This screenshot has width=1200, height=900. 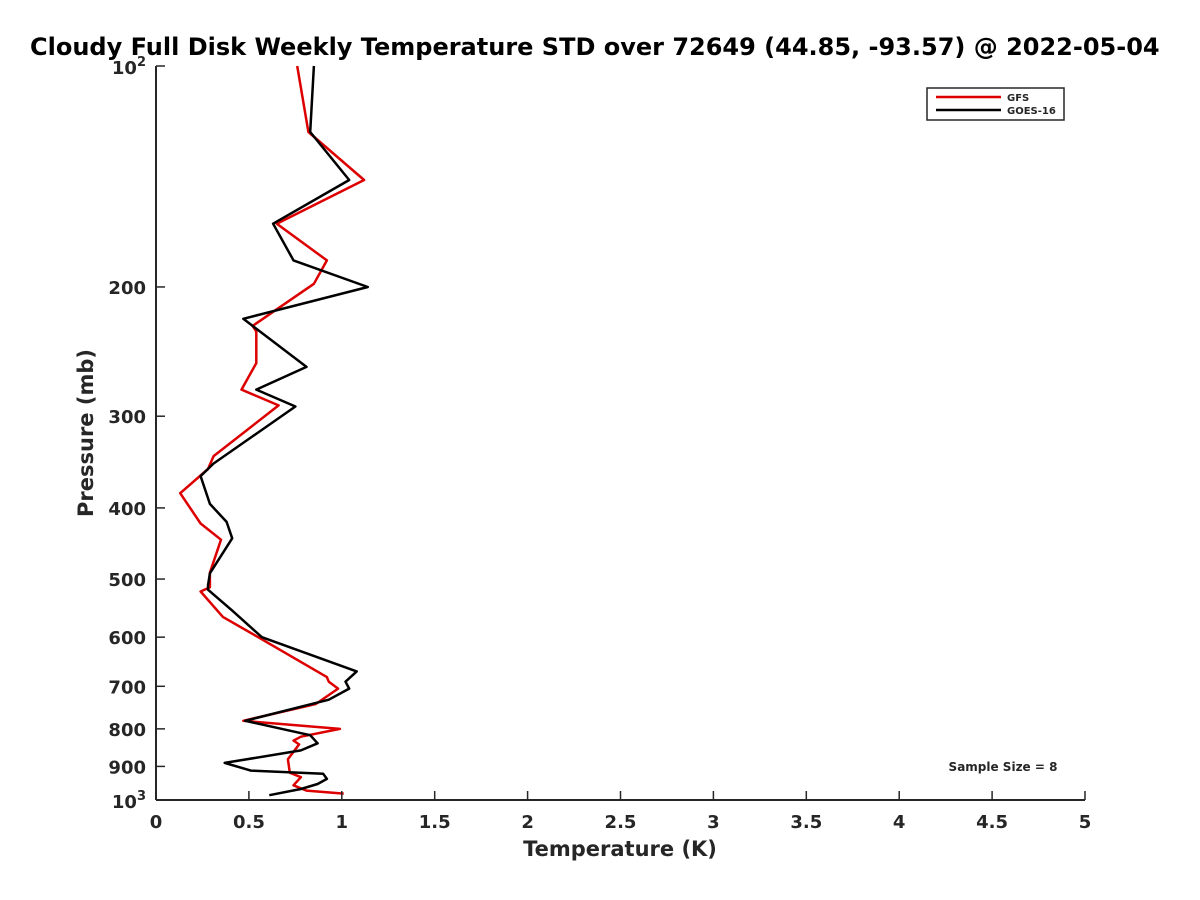 What do you see at coordinates (127, 767) in the screenshot?
I see `y-tick-label: 900` at bounding box center [127, 767].